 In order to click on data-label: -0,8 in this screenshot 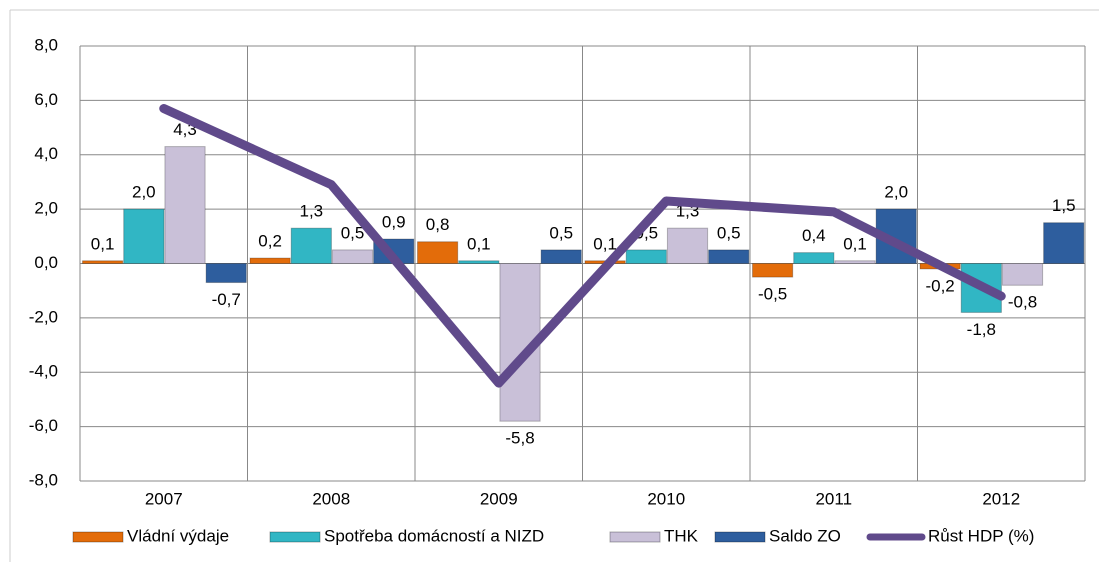, I will do `click(1022, 302)`.